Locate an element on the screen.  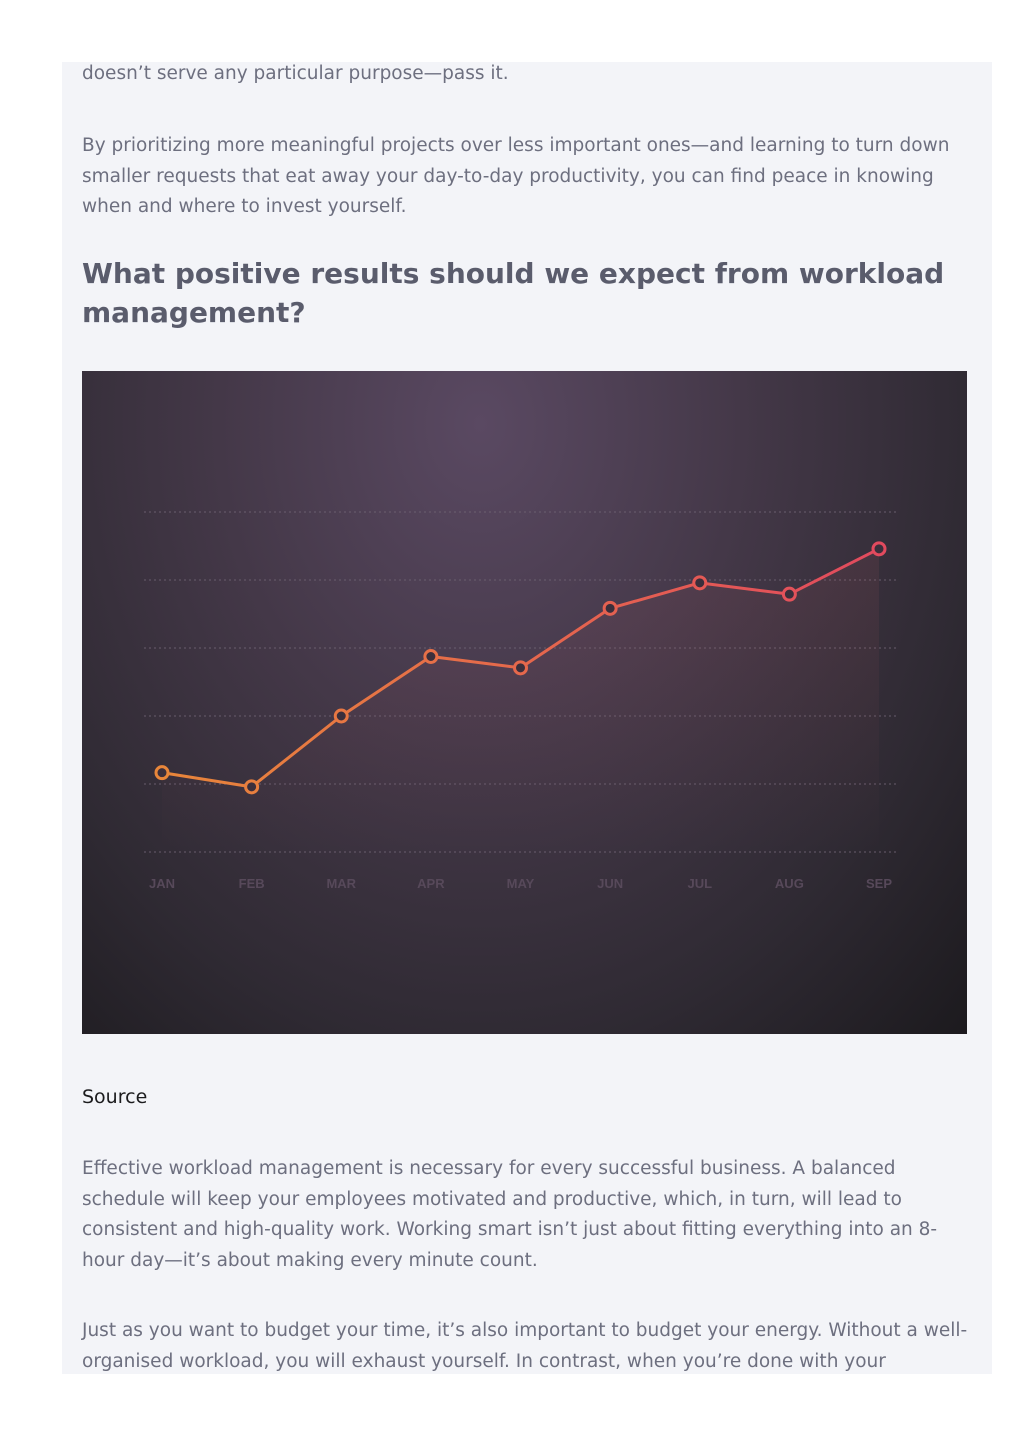
x-tick-label: SEP is located at coordinates (879, 883).